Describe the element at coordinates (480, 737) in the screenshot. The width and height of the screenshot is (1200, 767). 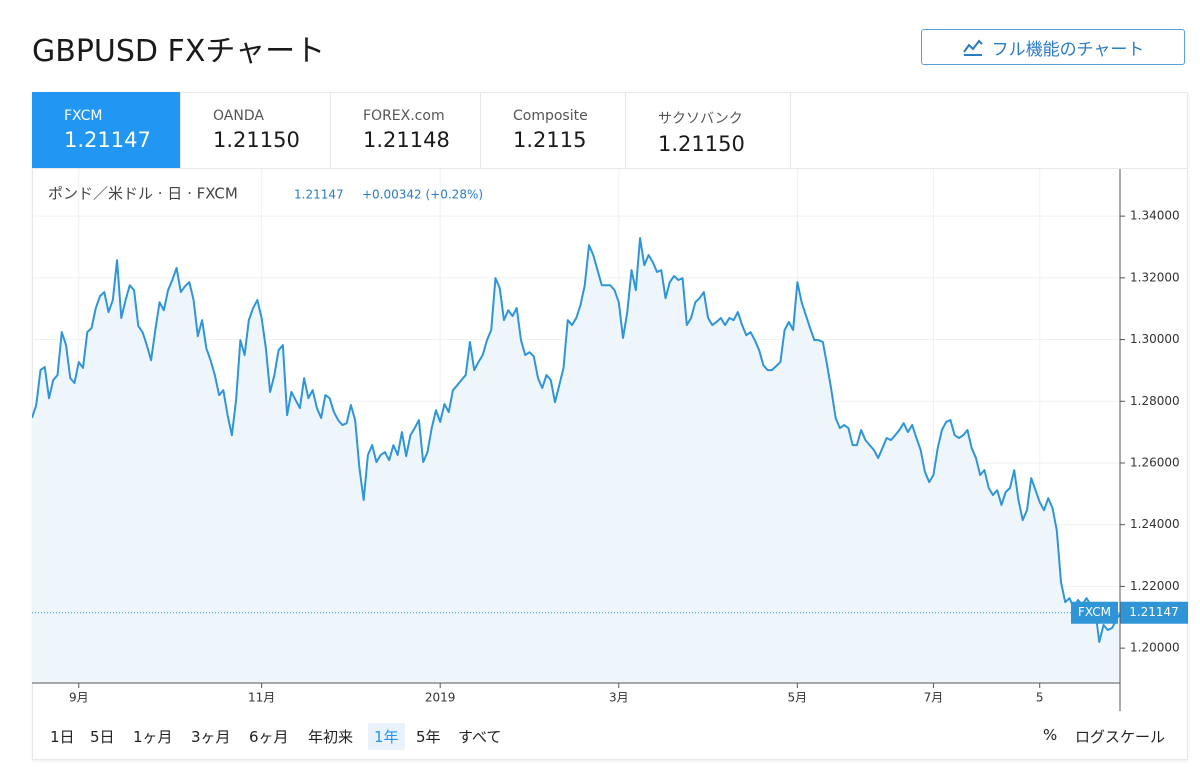
I see `range-button: すべて` at that location.